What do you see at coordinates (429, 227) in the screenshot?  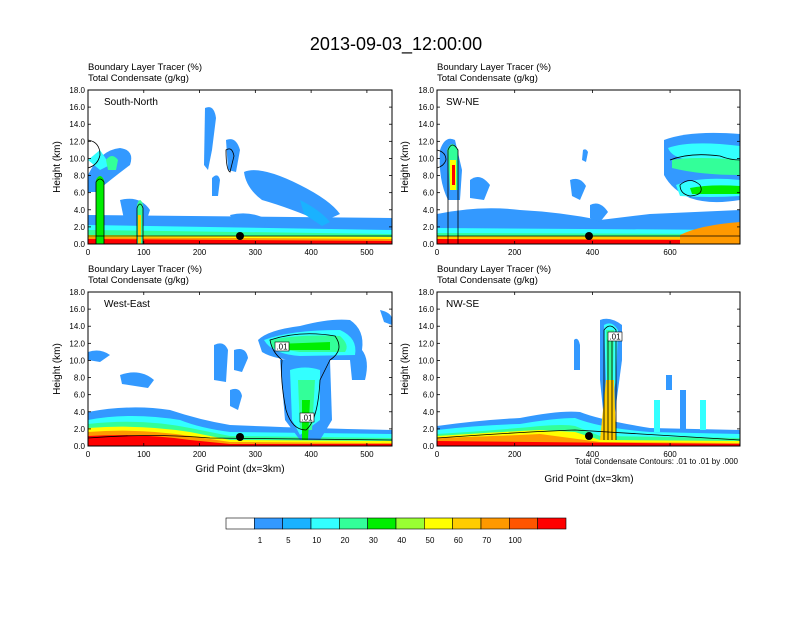 I see `y-tick-label: 2.0` at bounding box center [429, 227].